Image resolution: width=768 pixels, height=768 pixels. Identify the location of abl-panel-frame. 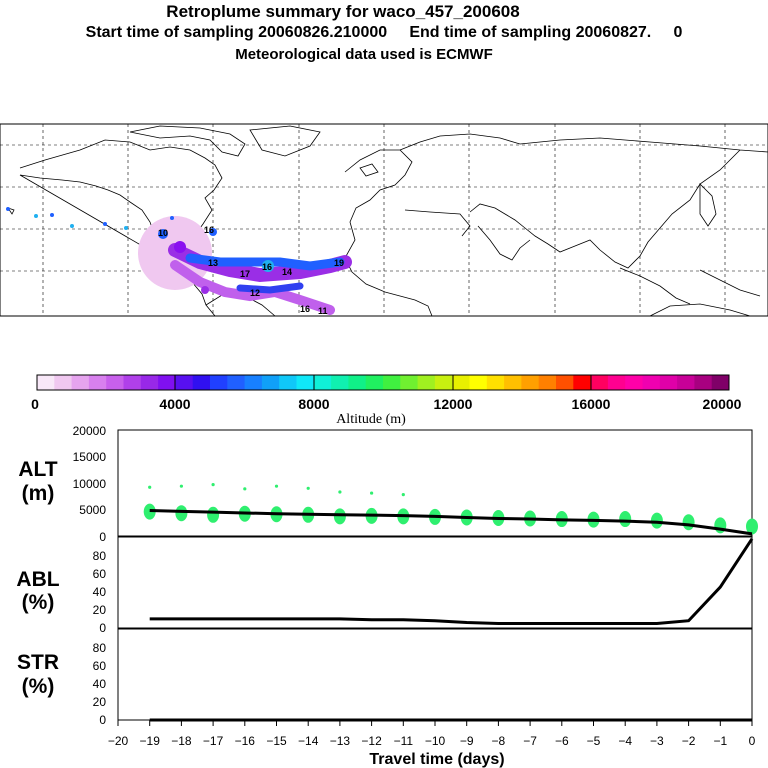
(435, 582).